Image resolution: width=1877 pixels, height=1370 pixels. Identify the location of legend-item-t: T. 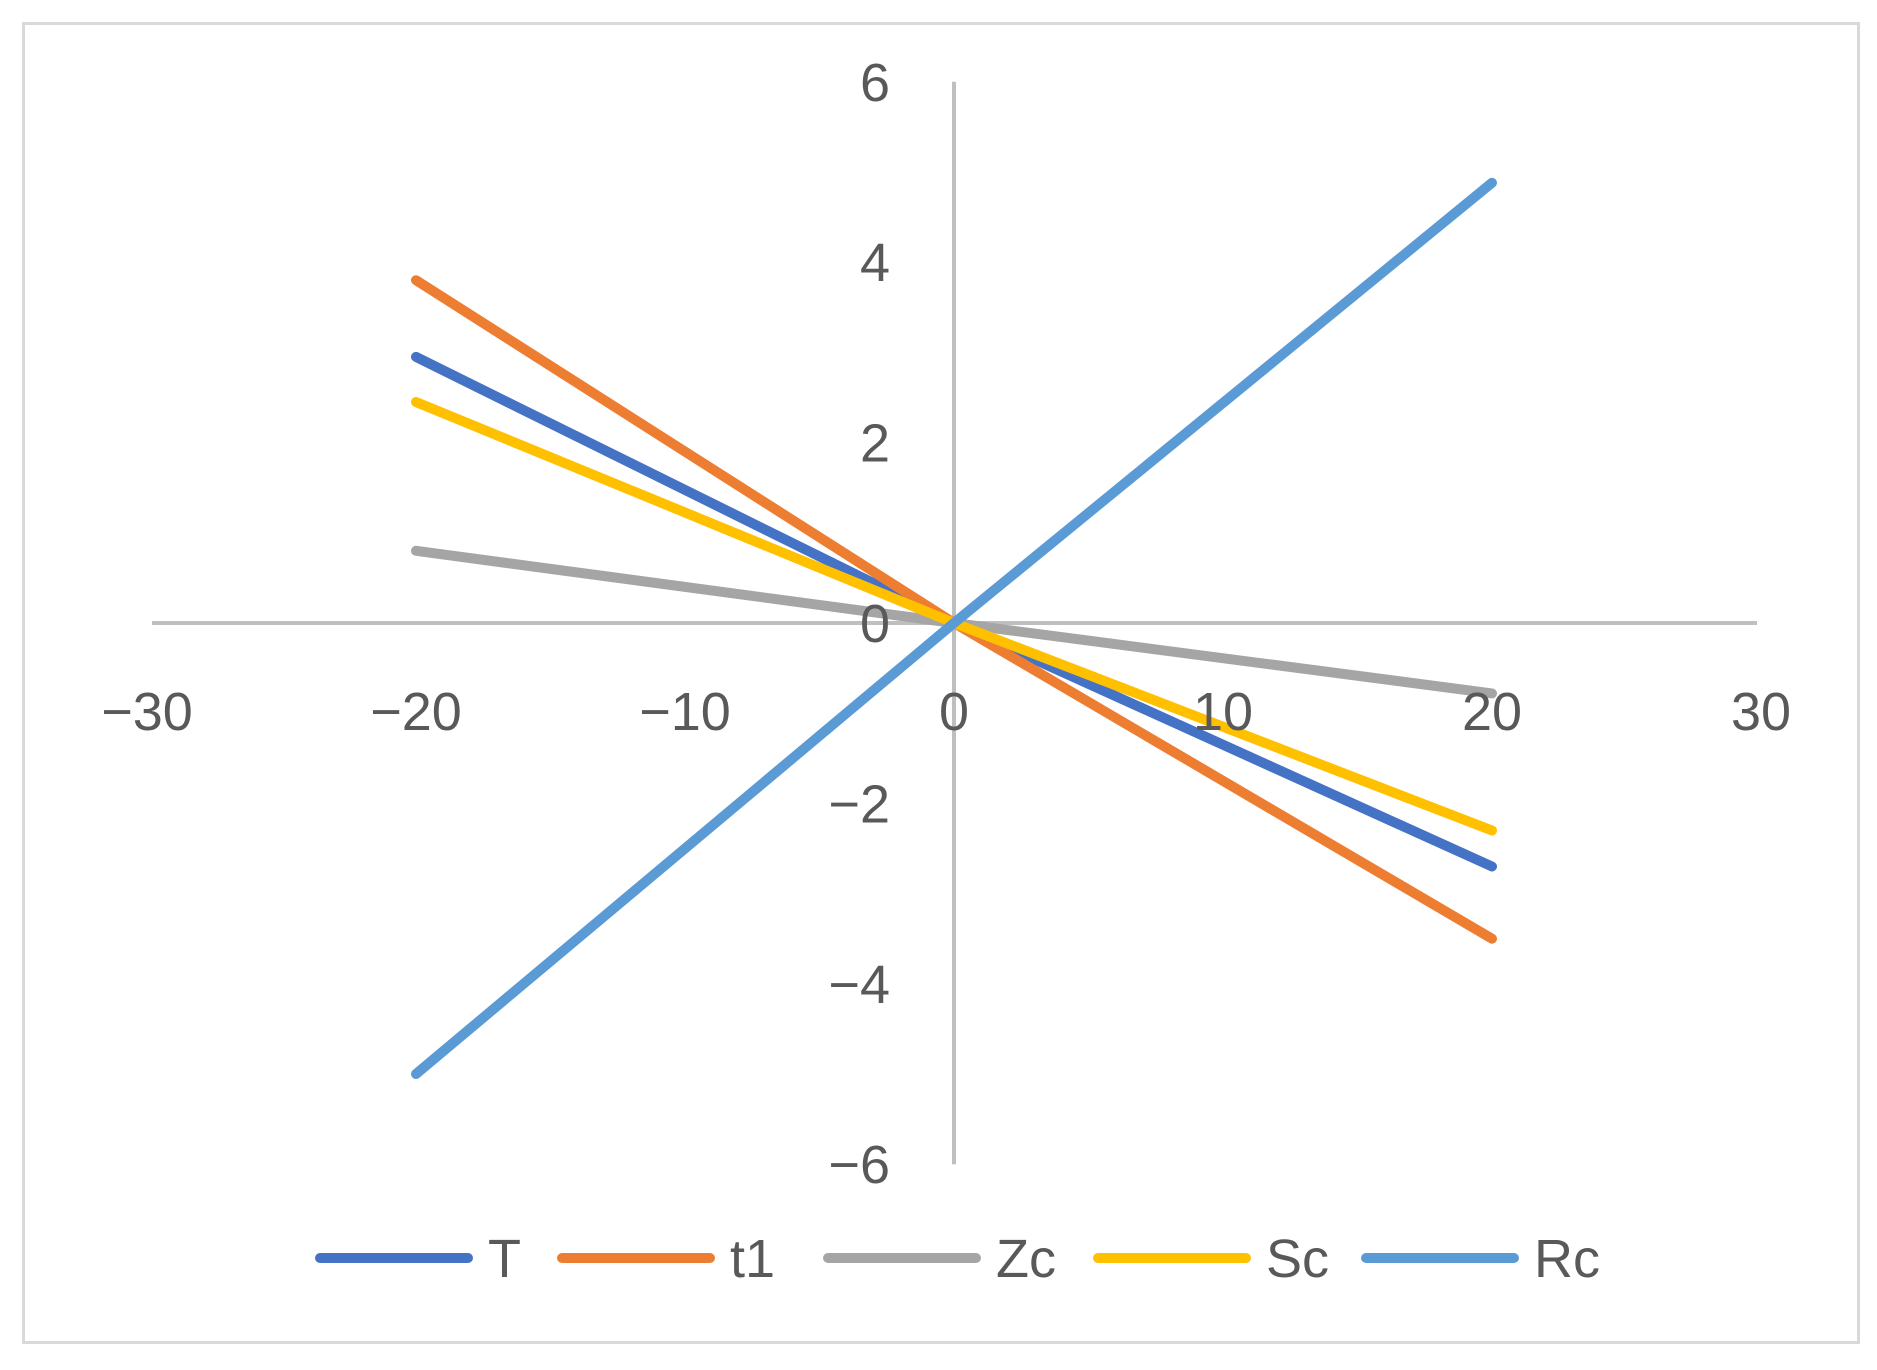
(418, 1259).